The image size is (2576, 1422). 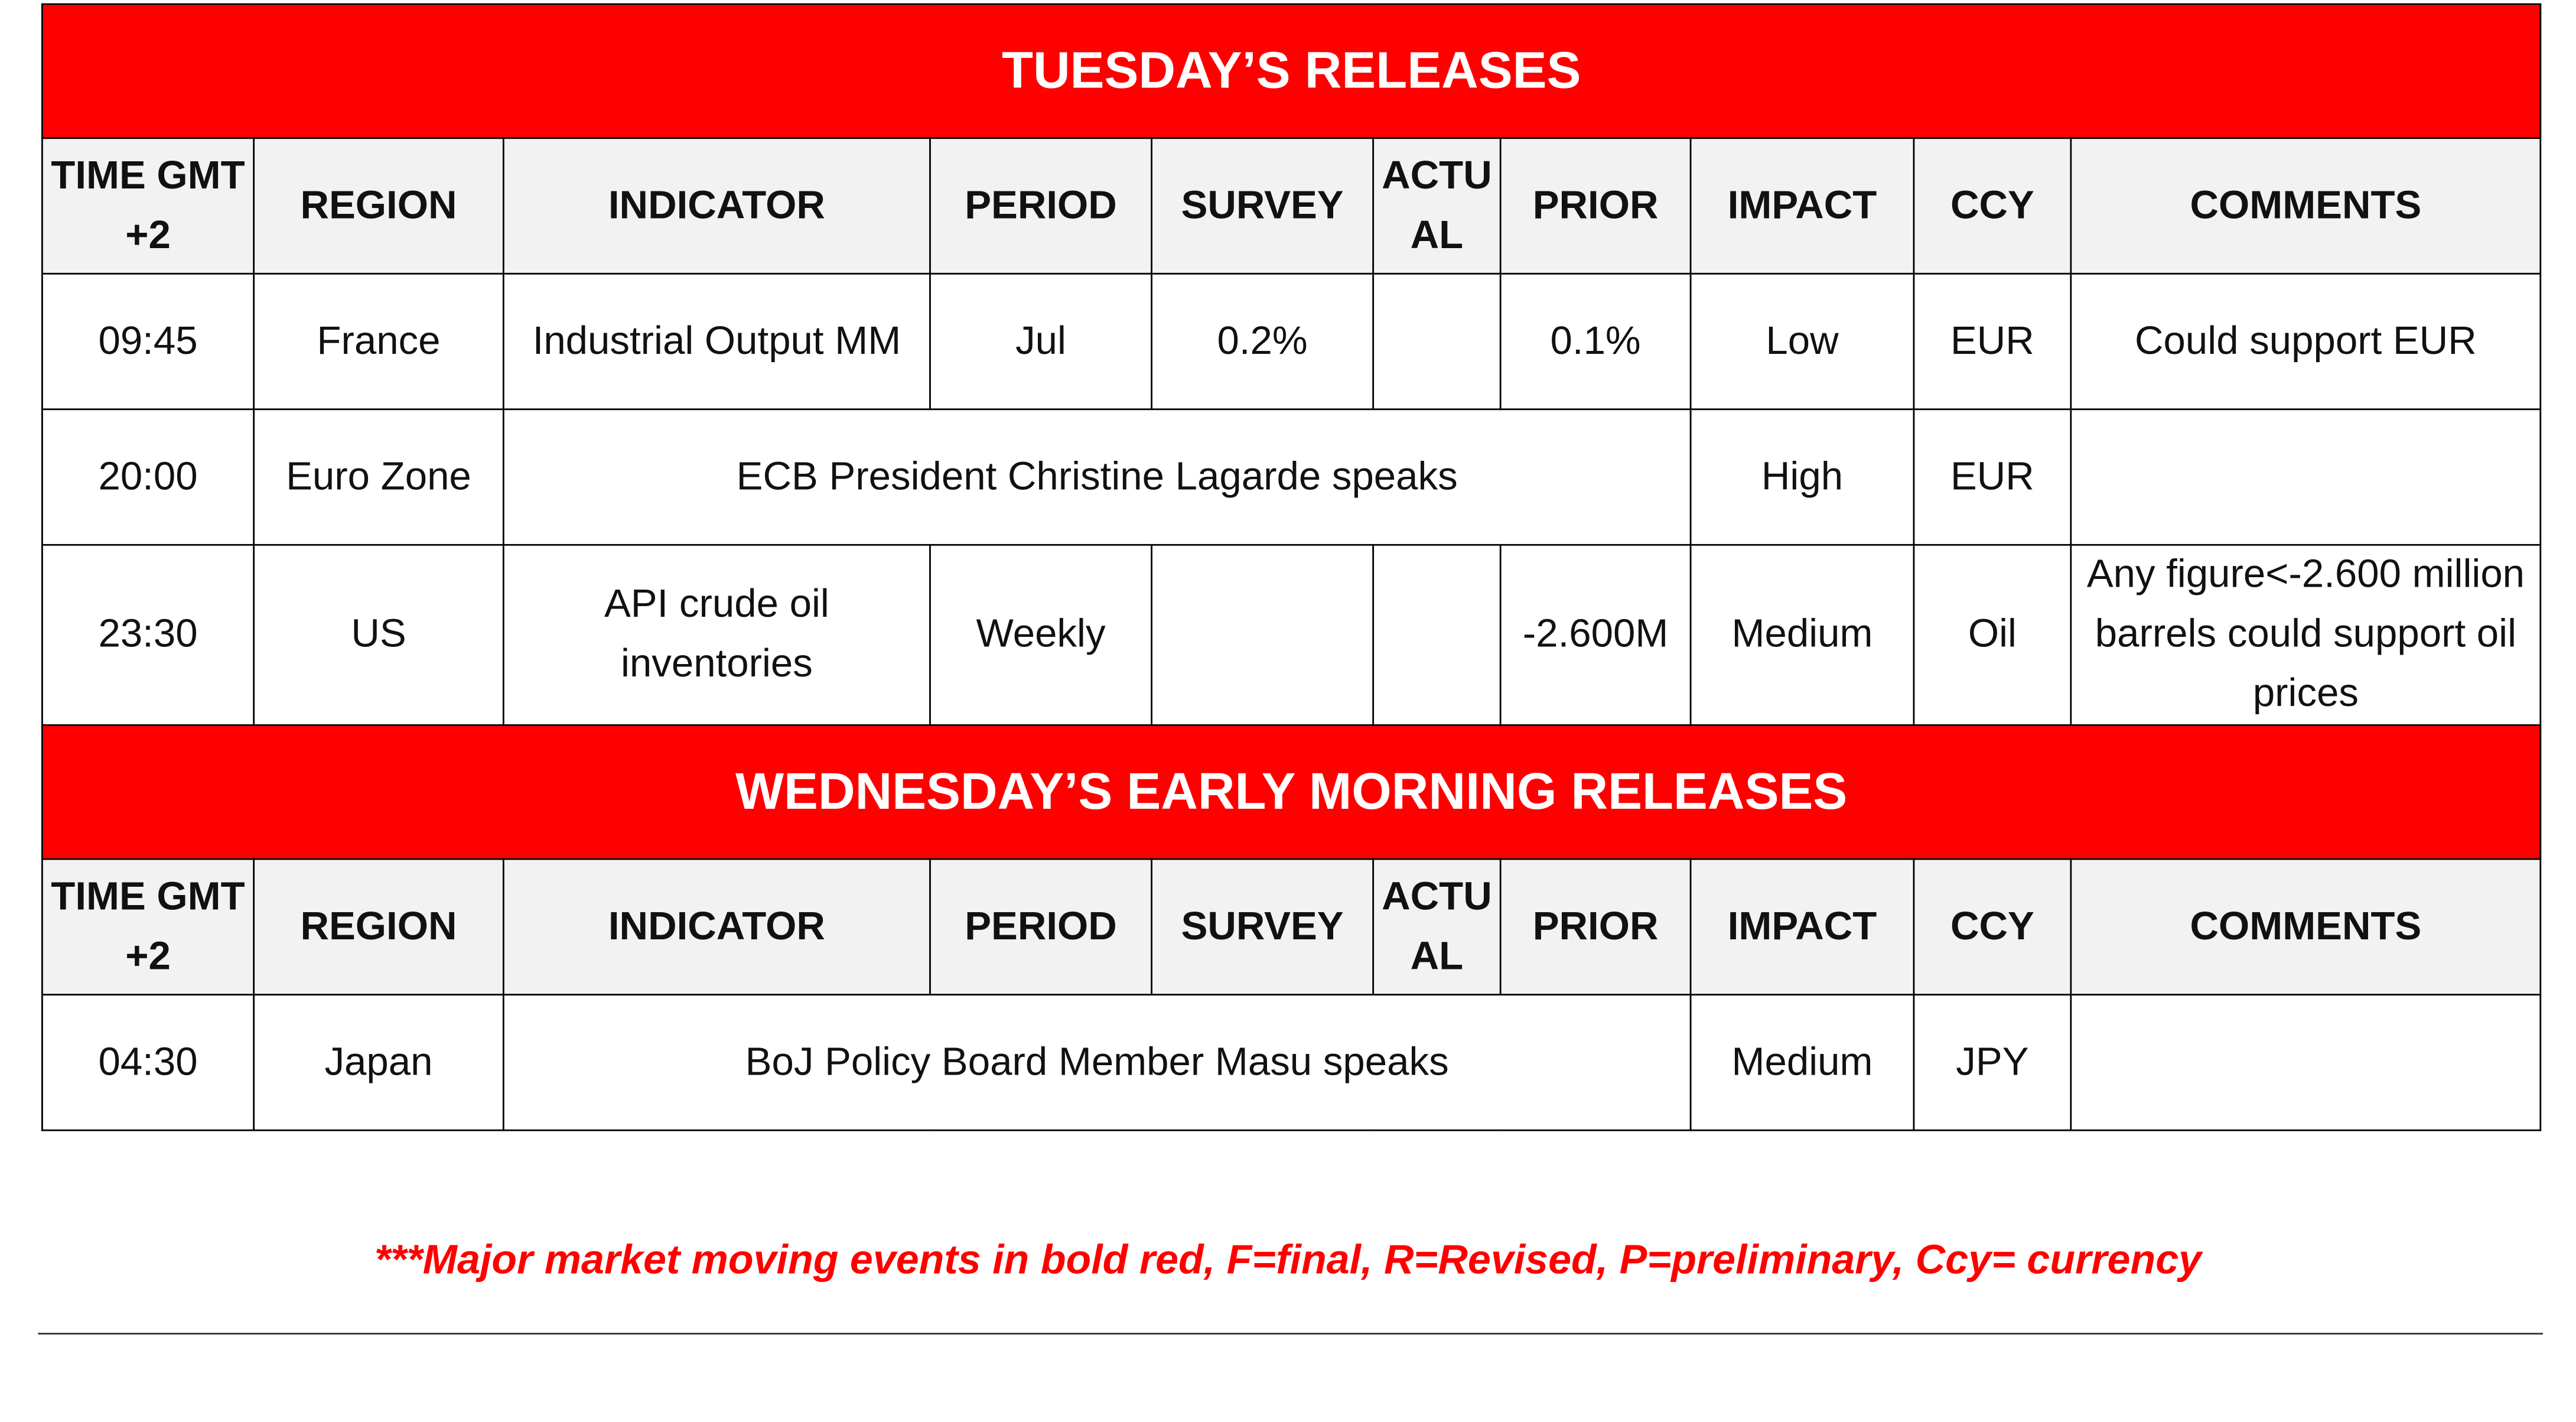 What do you see at coordinates (2306, 341) in the screenshot?
I see `comments-cell: Could support EUR` at bounding box center [2306, 341].